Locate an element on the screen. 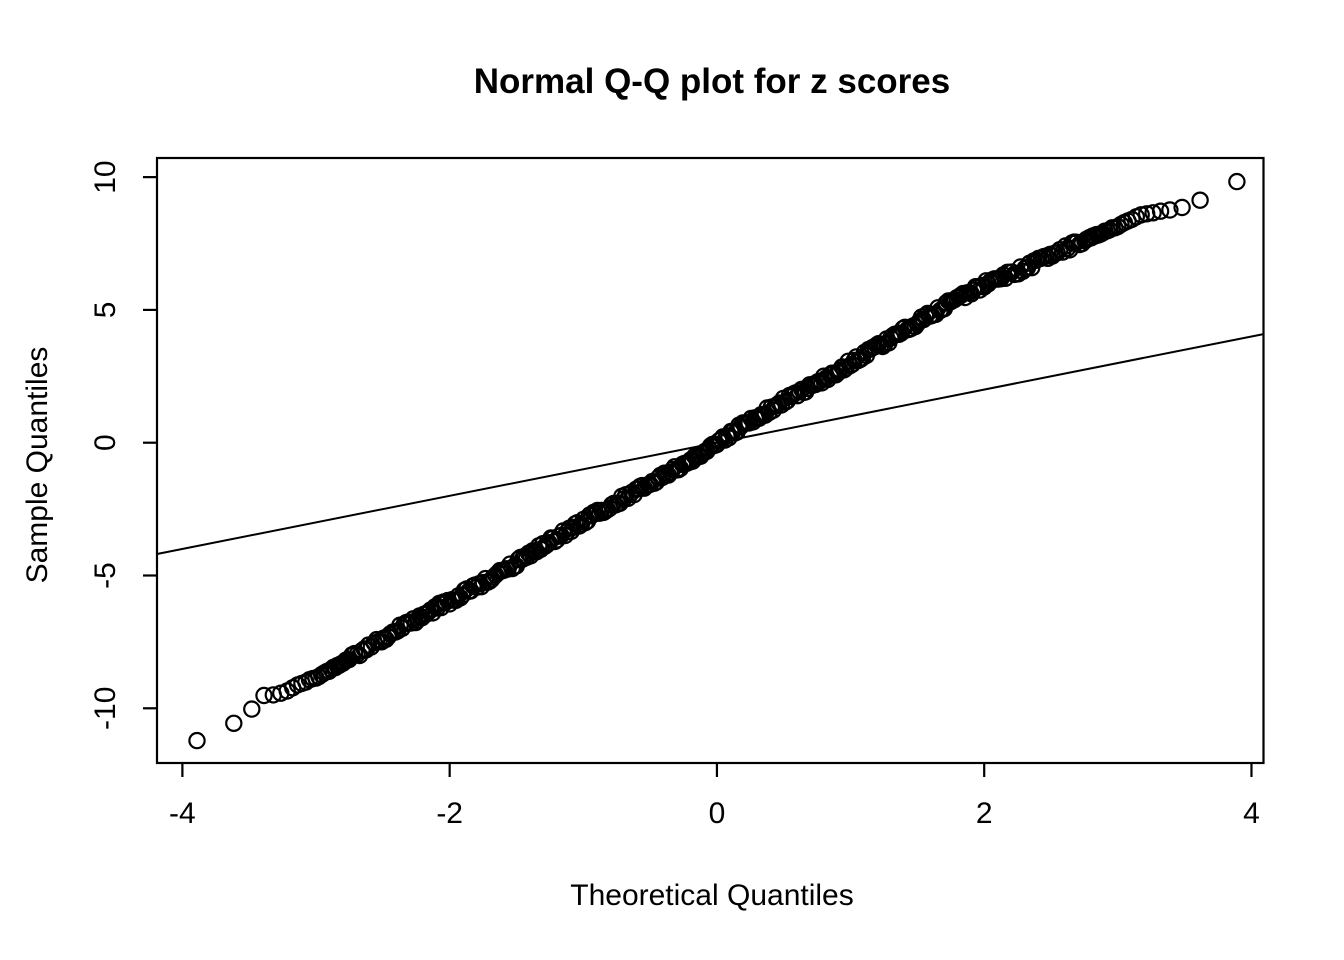  y-tick-label: 10 is located at coordinates (105, 176).